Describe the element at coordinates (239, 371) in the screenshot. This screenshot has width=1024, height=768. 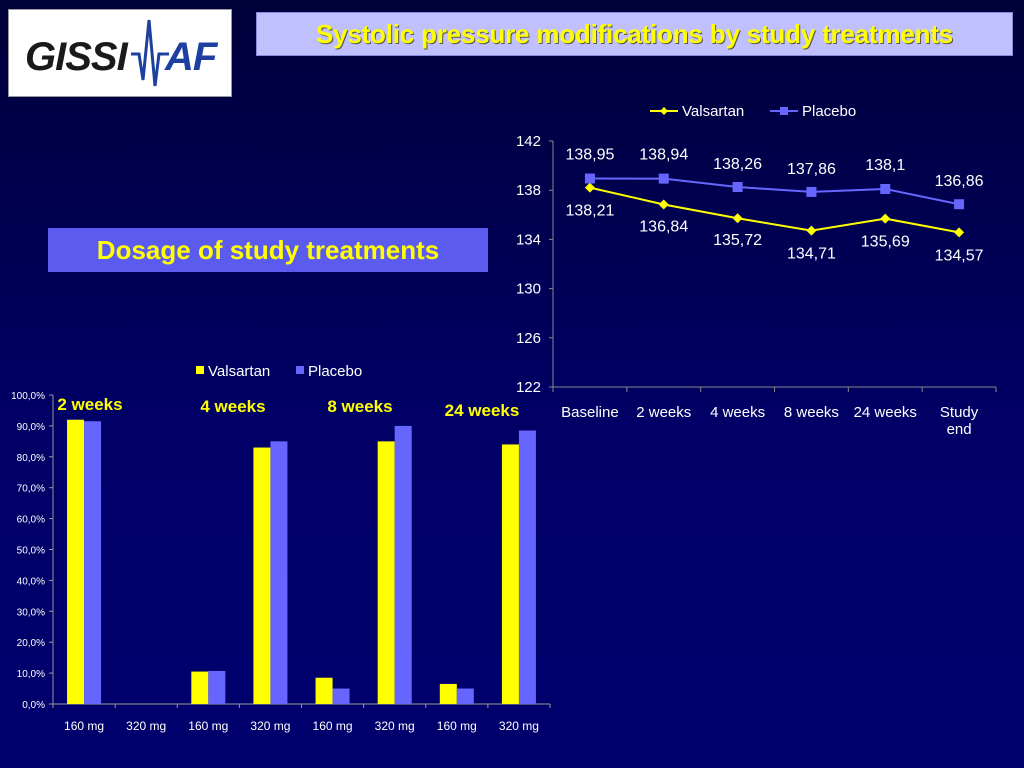
I see `bar-legend-valsartan-label: Valsartan` at that location.